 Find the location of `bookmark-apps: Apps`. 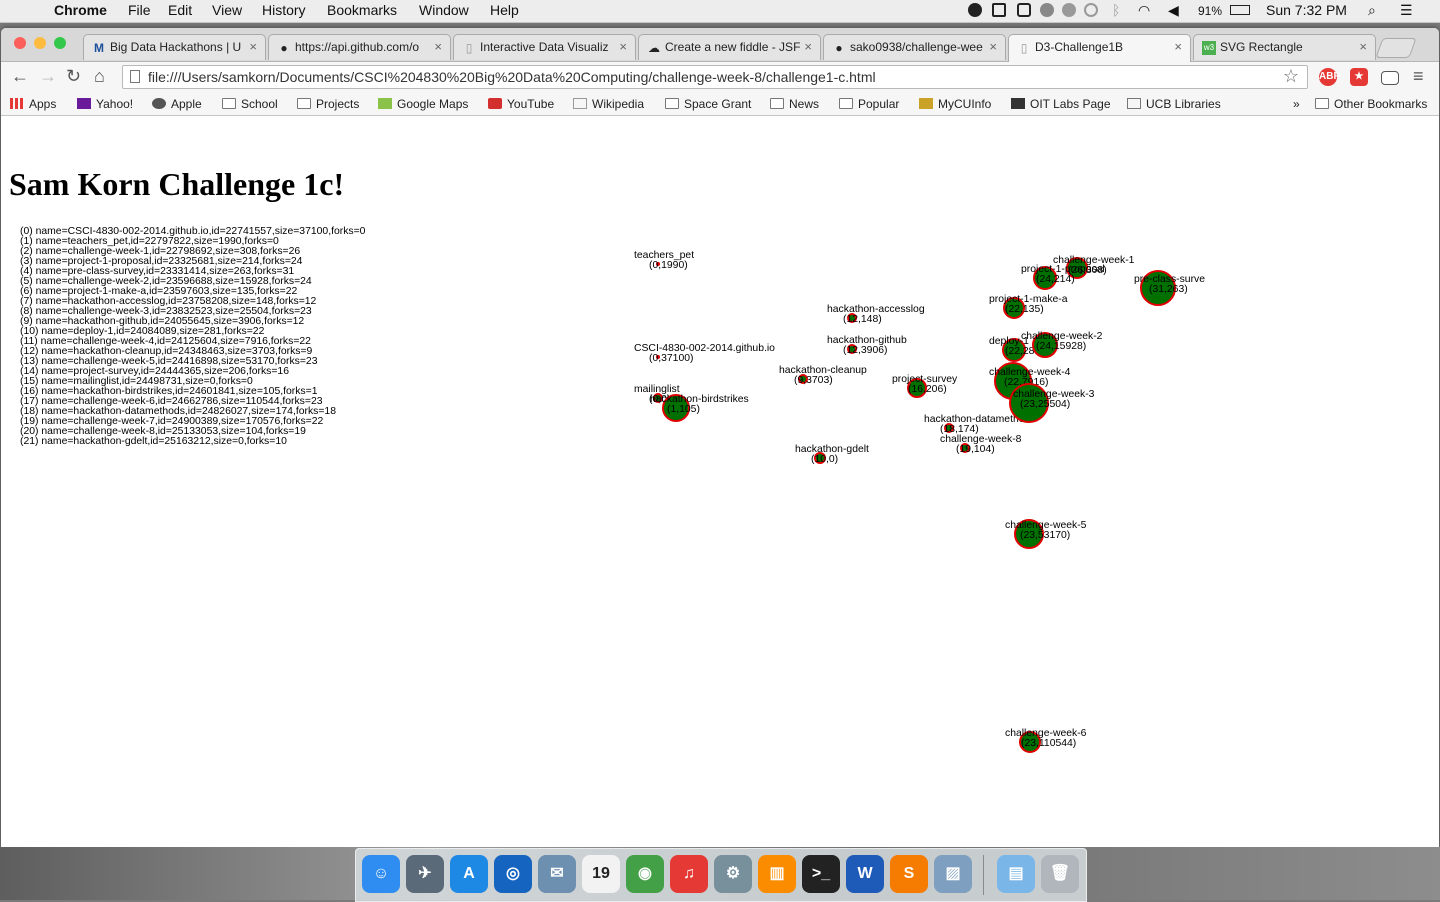

bookmark-apps: Apps is located at coordinates (33, 104).